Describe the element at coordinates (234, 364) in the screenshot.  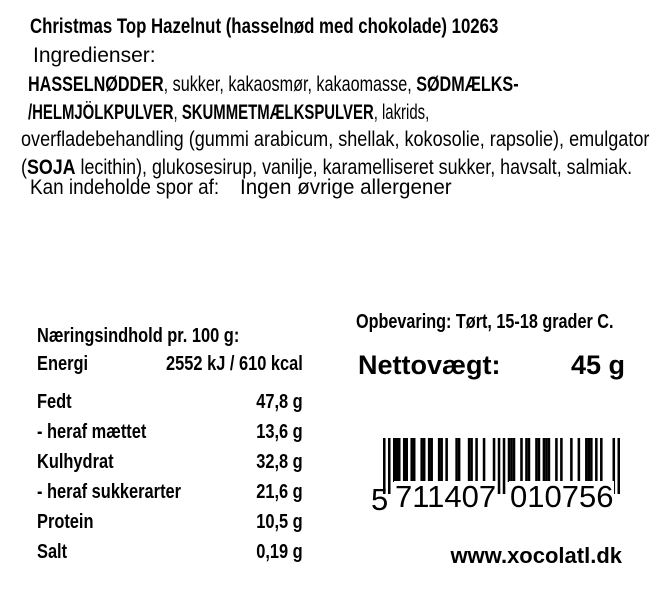
I see `nutrition-value: 2552 kJ / 610 kcal` at that location.